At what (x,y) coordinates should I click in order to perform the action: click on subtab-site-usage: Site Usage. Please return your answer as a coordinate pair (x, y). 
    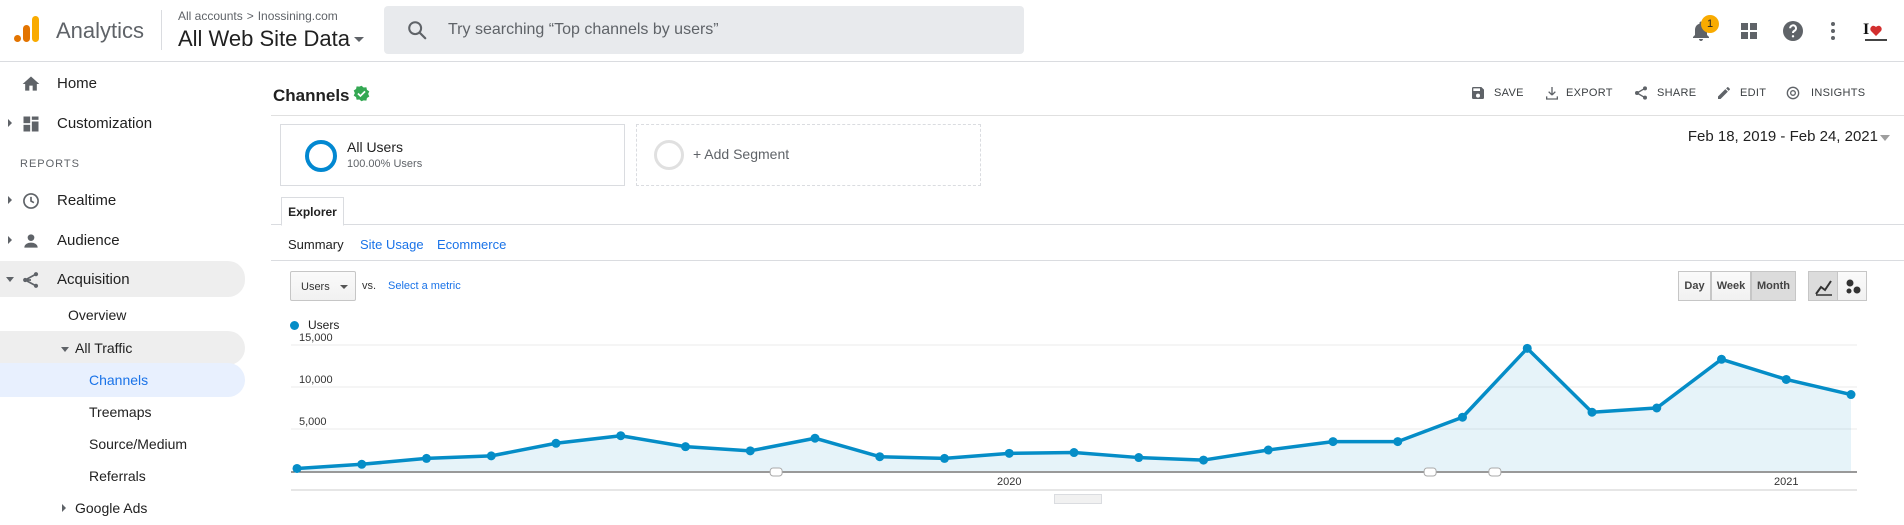
    Looking at the image, I should click on (392, 244).